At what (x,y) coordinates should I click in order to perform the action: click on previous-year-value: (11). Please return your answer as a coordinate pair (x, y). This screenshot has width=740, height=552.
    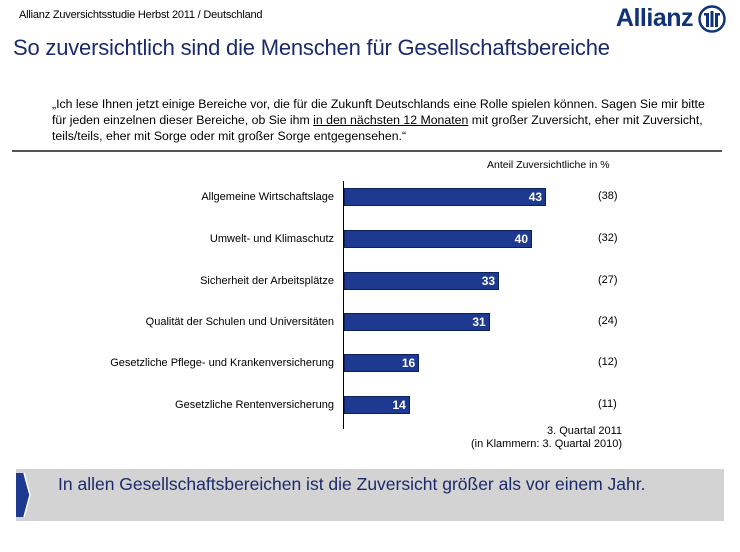
    Looking at the image, I should click on (607, 404).